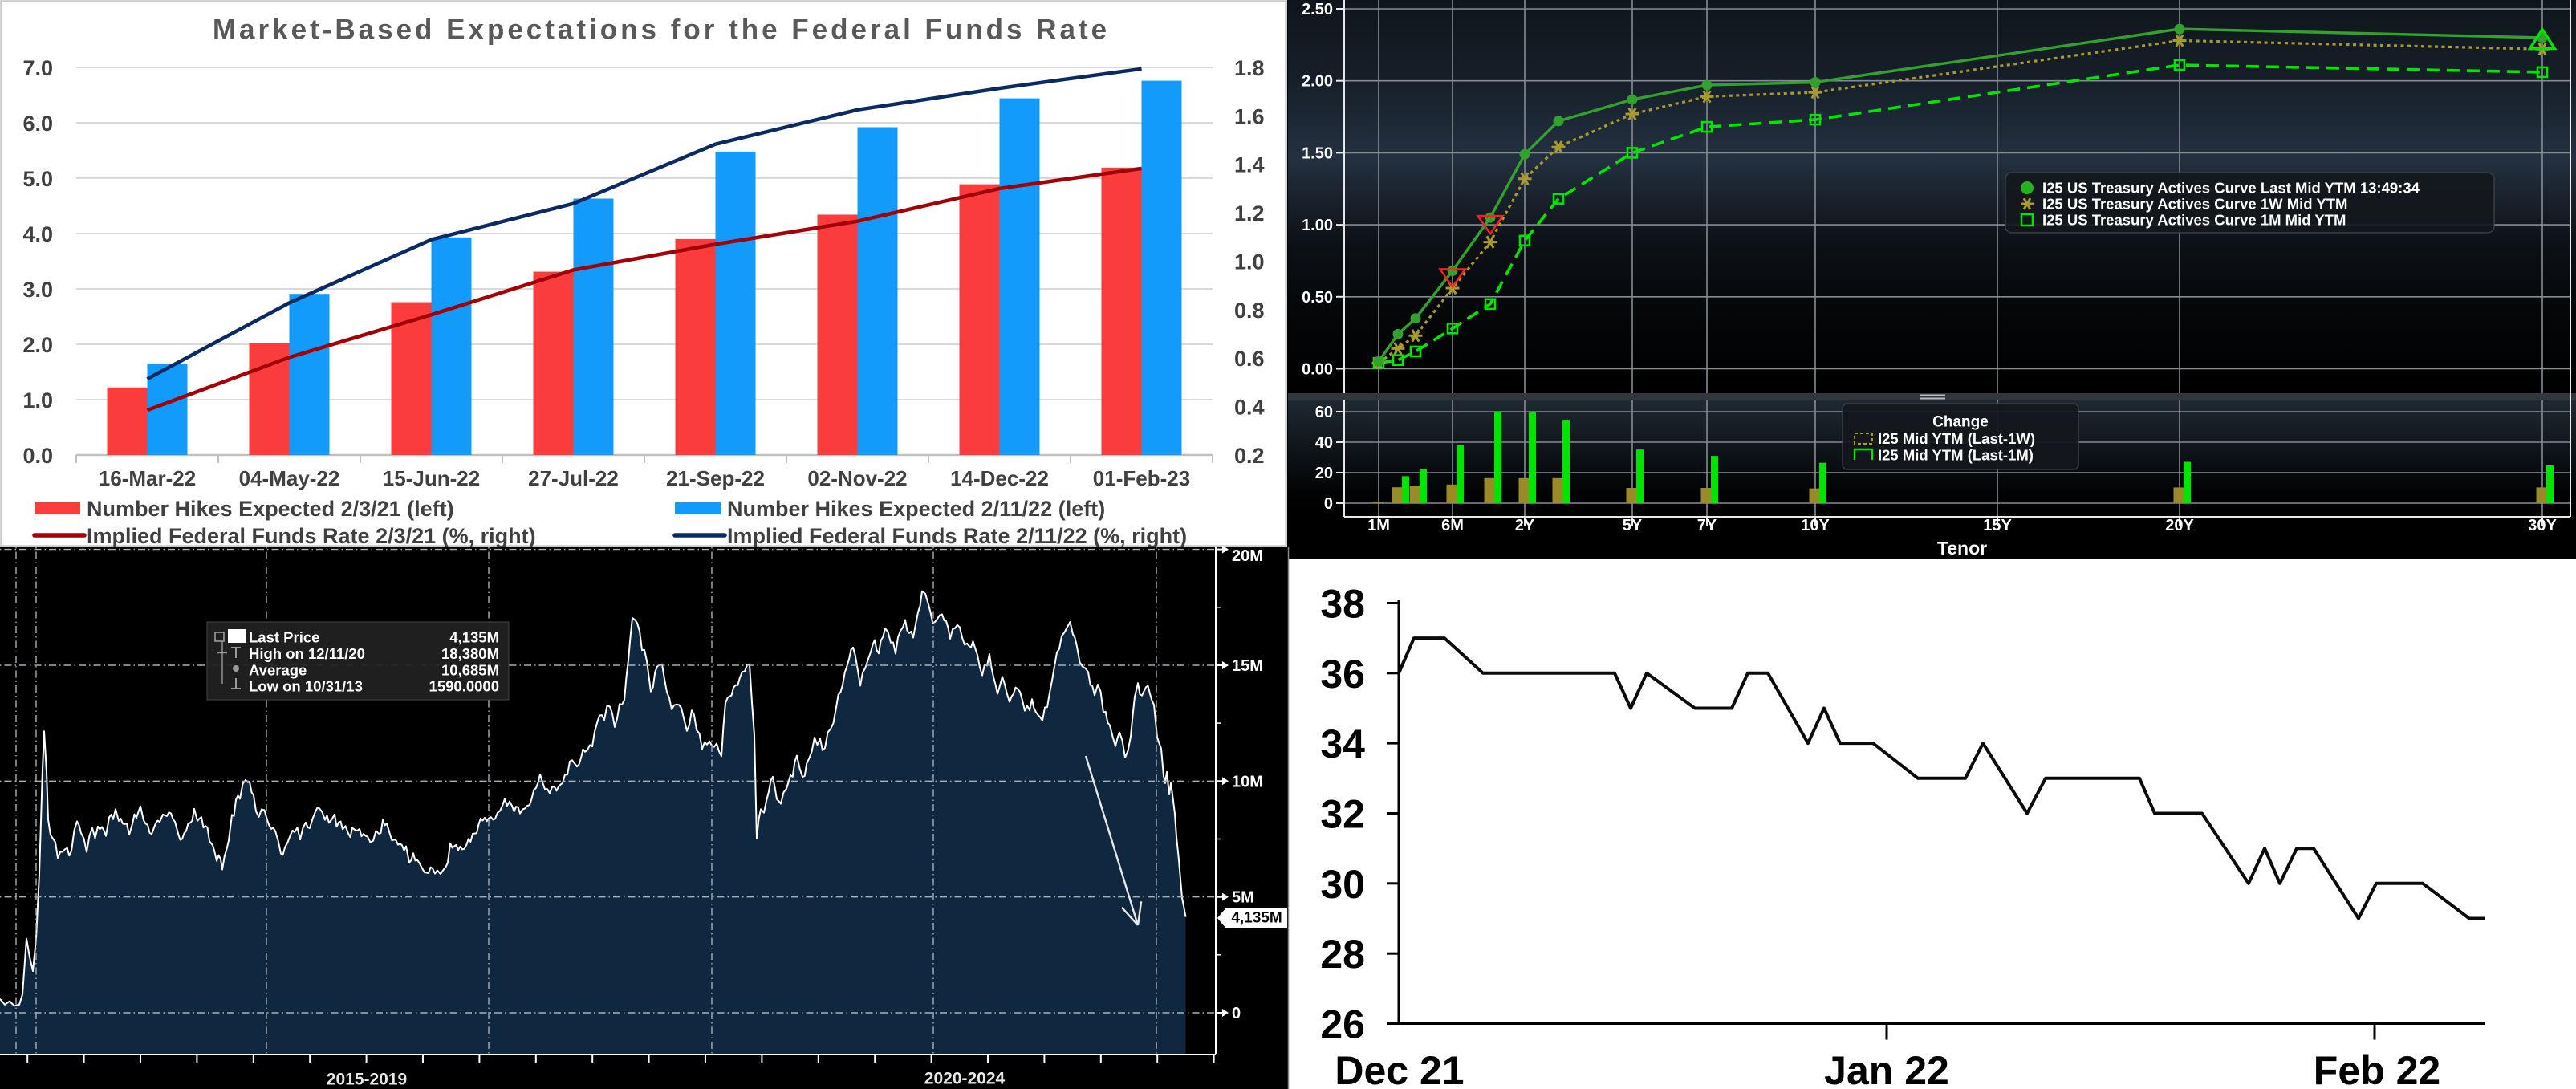 This screenshot has width=2576, height=1089. I want to click on svg-text: 02-Nov-22, so click(857, 478).